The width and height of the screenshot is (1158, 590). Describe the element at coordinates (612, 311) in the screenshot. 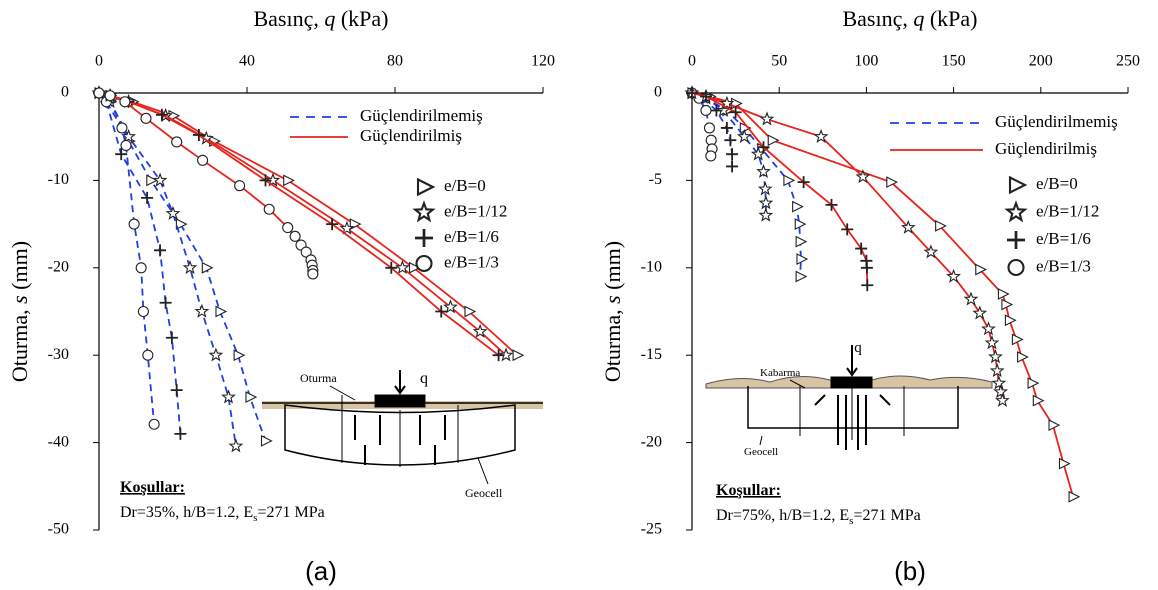

I see `y-axis-title: Oturma, s (mm)` at that location.